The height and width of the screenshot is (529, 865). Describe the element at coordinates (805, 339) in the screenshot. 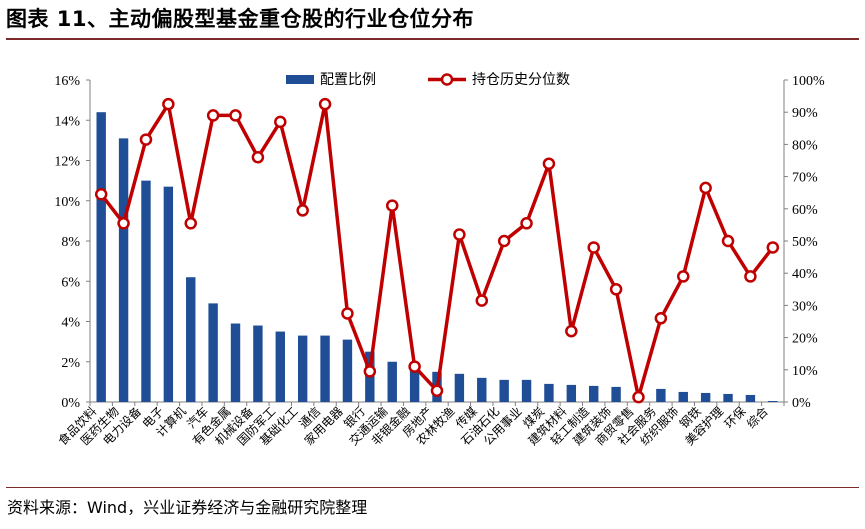

I see `right-tick-label: 20%` at that location.